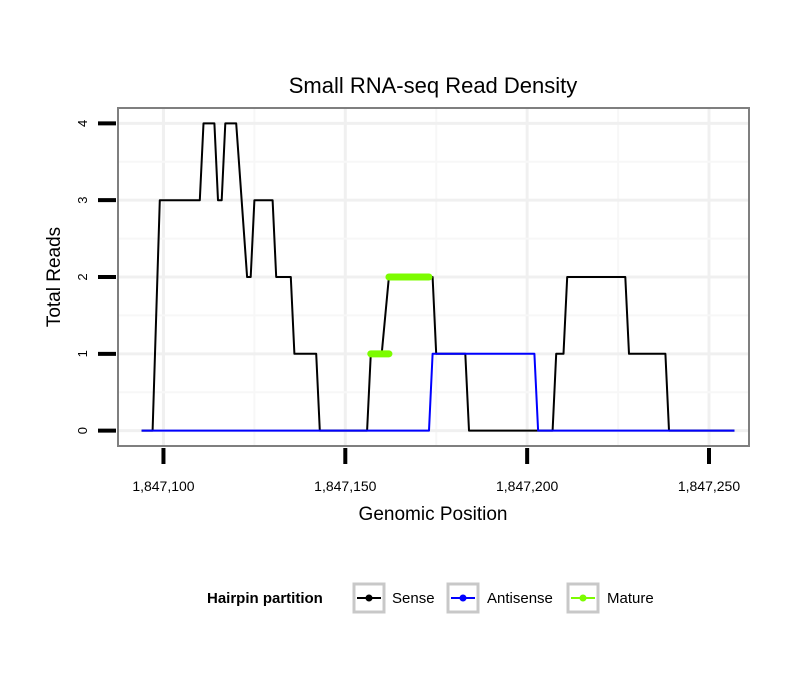 This screenshot has height=690, width=810. What do you see at coordinates (709, 486) in the screenshot?
I see `x-tick-label: 1,847,250` at bounding box center [709, 486].